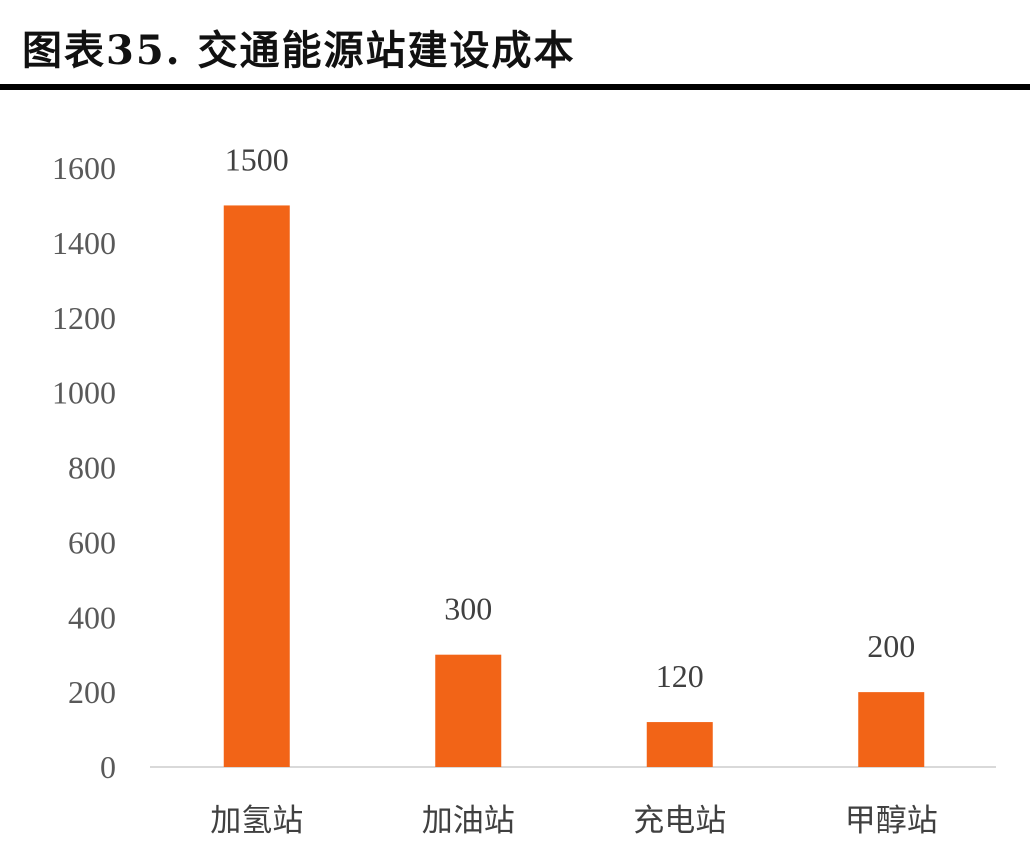  What do you see at coordinates (84, 168) in the screenshot?
I see `y-tick-label: 1600` at bounding box center [84, 168].